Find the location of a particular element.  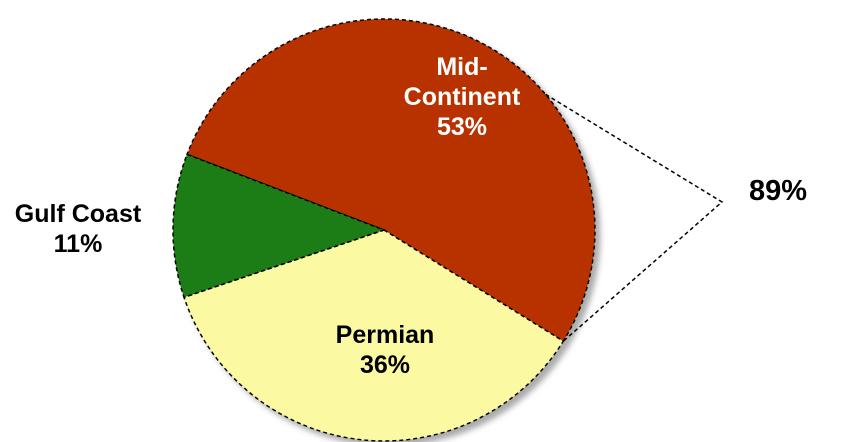

value-label: 11% is located at coordinates (78, 244).